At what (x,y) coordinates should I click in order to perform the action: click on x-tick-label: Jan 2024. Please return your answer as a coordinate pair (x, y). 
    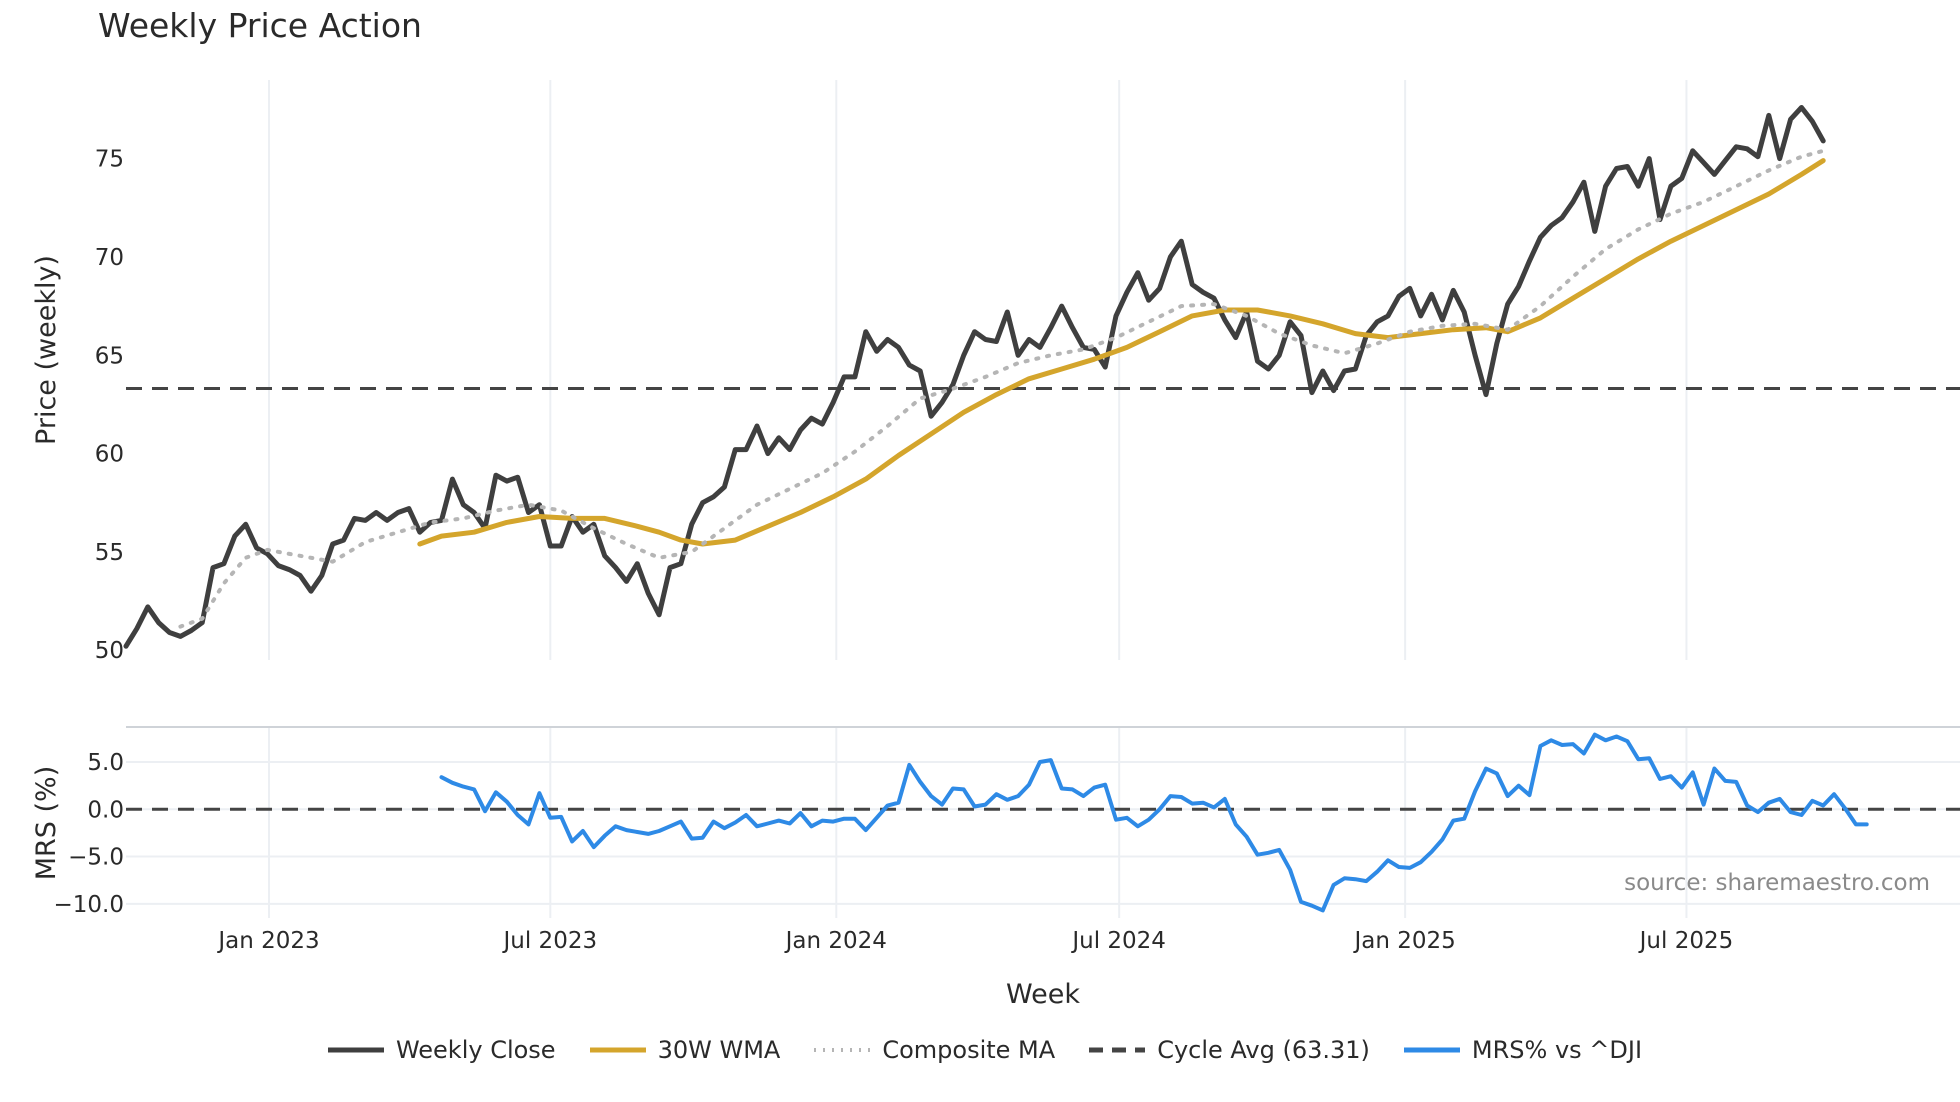
    Looking at the image, I should click on (835, 941).